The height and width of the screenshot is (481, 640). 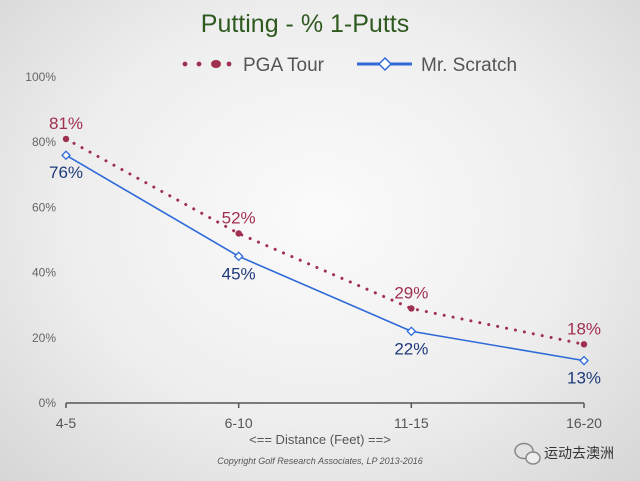 What do you see at coordinates (579, 453) in the screenshot?
I see `watermark-text: 运动去澳洲` at bounding box center [579, 453].